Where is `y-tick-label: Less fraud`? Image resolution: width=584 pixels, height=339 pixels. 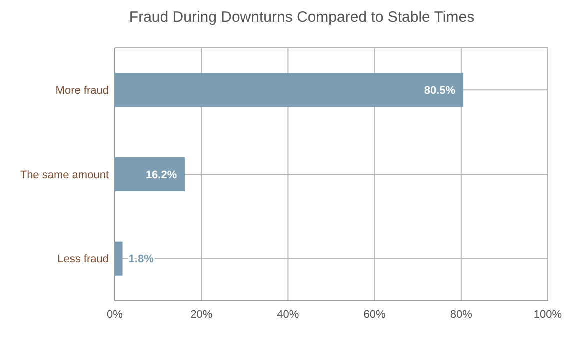 y-tick-label: Less fraud is located at coordinates (83, 260).